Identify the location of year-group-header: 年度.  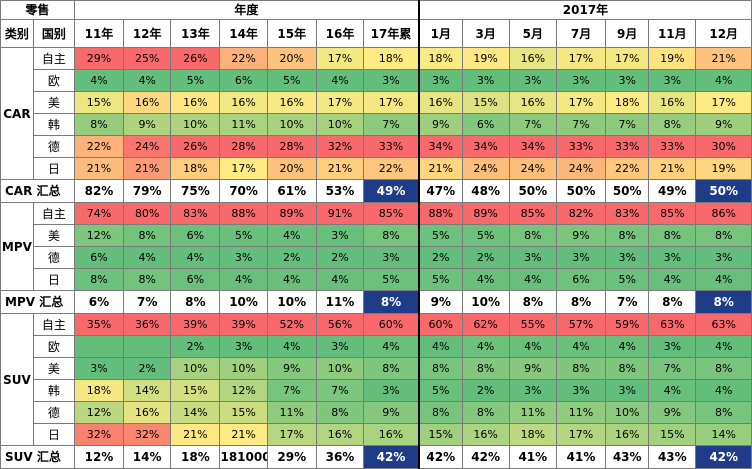
(246, 10).